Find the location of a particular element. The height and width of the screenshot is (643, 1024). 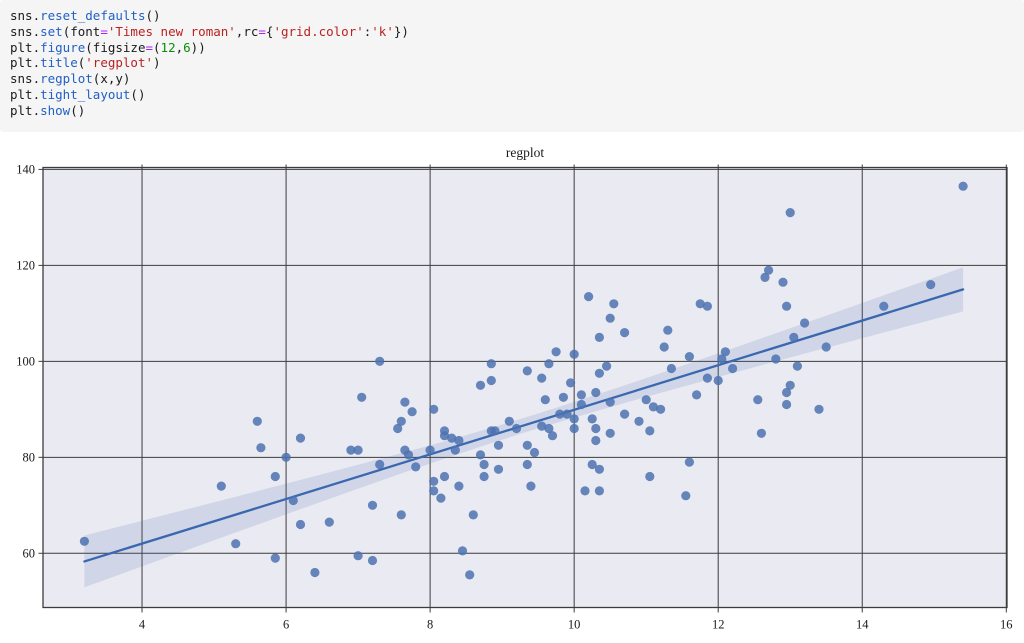

y-tick-label: 140 is located at coordinates (25, 169).